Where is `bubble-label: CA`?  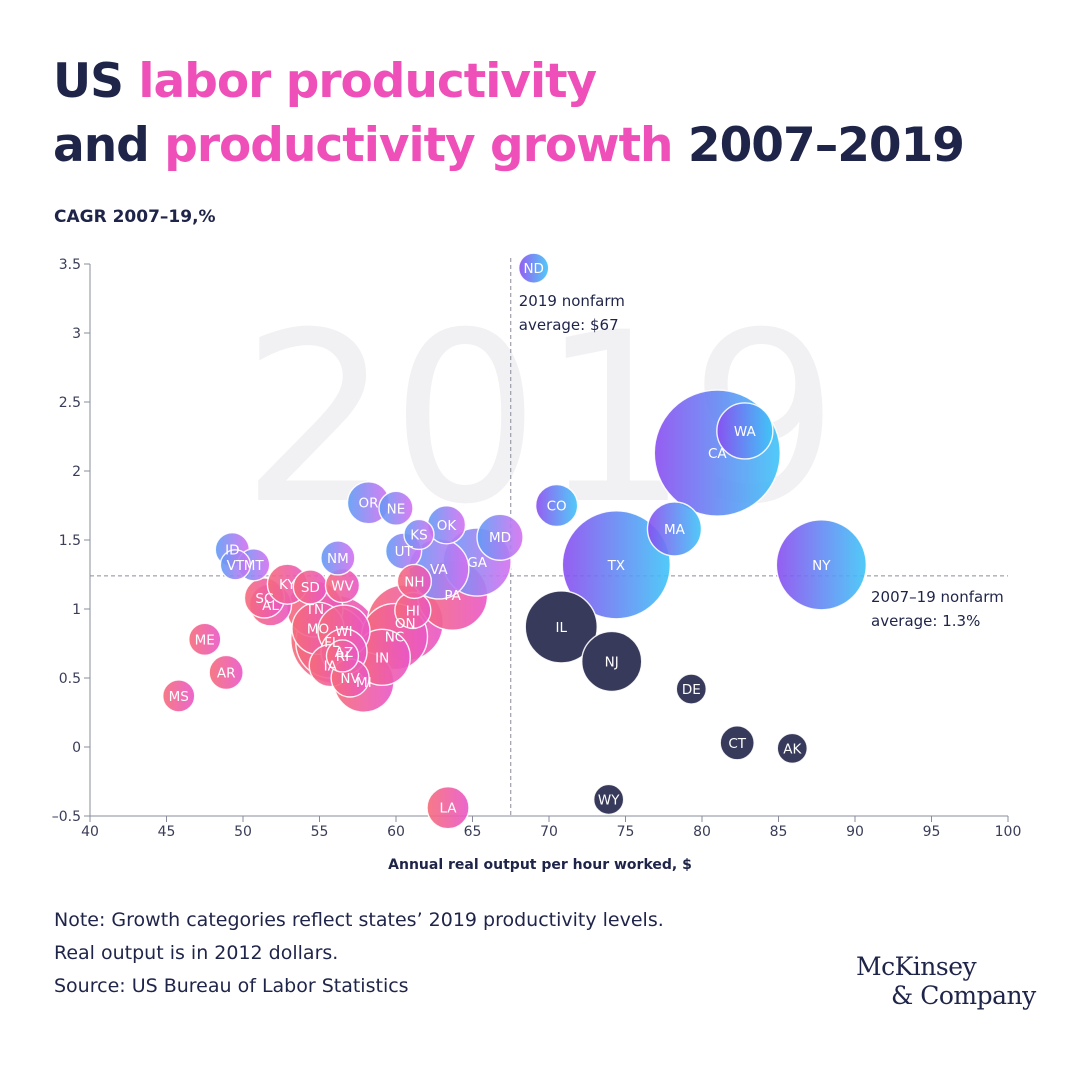 bubble-label: CA is located at coordinates (717, 454).